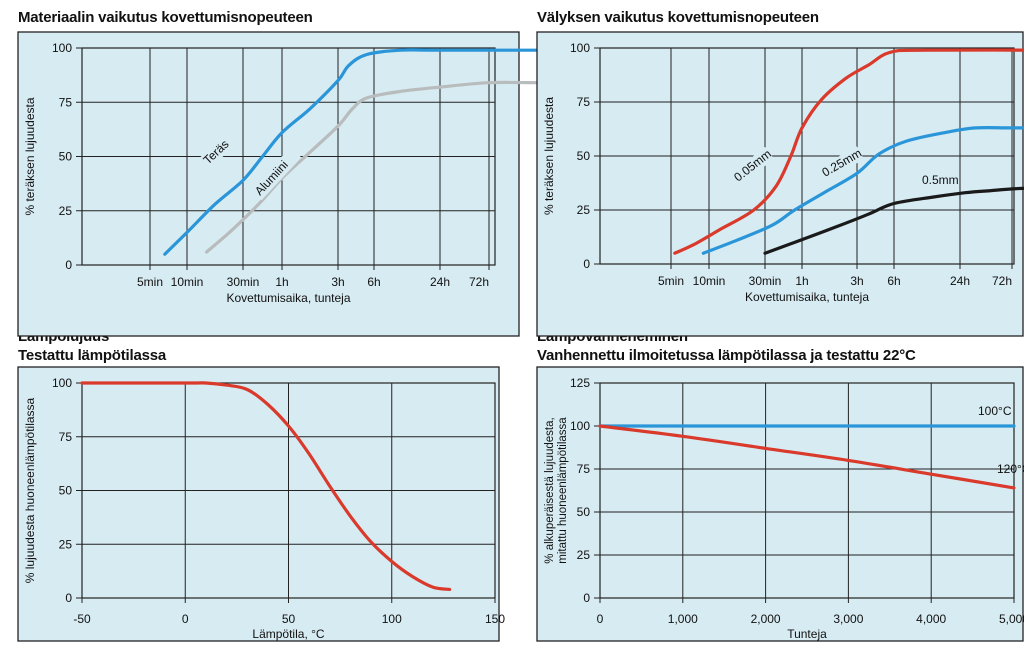  I want to click on series-line-Alumiini, so click(372, 167).